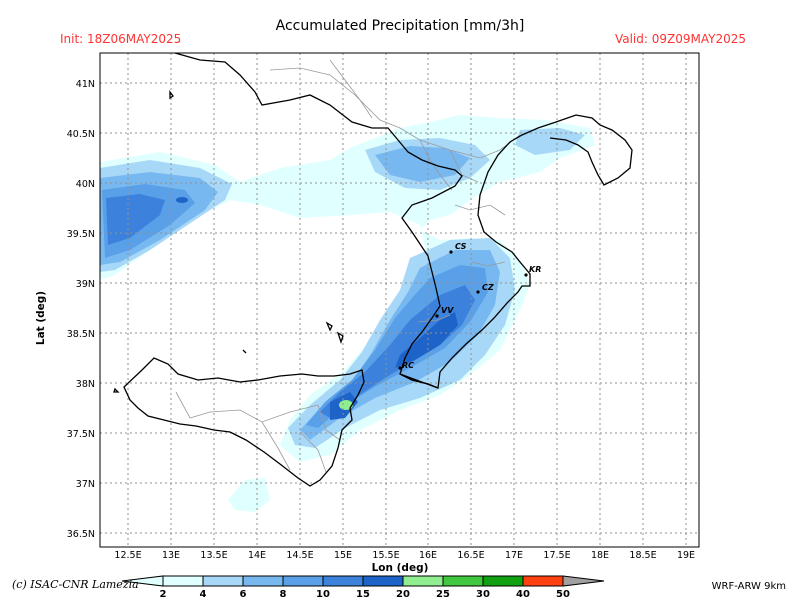 The width and height of the screenshot is (800, 600). I want to click on y-tick: 39N, so click(85, 284).